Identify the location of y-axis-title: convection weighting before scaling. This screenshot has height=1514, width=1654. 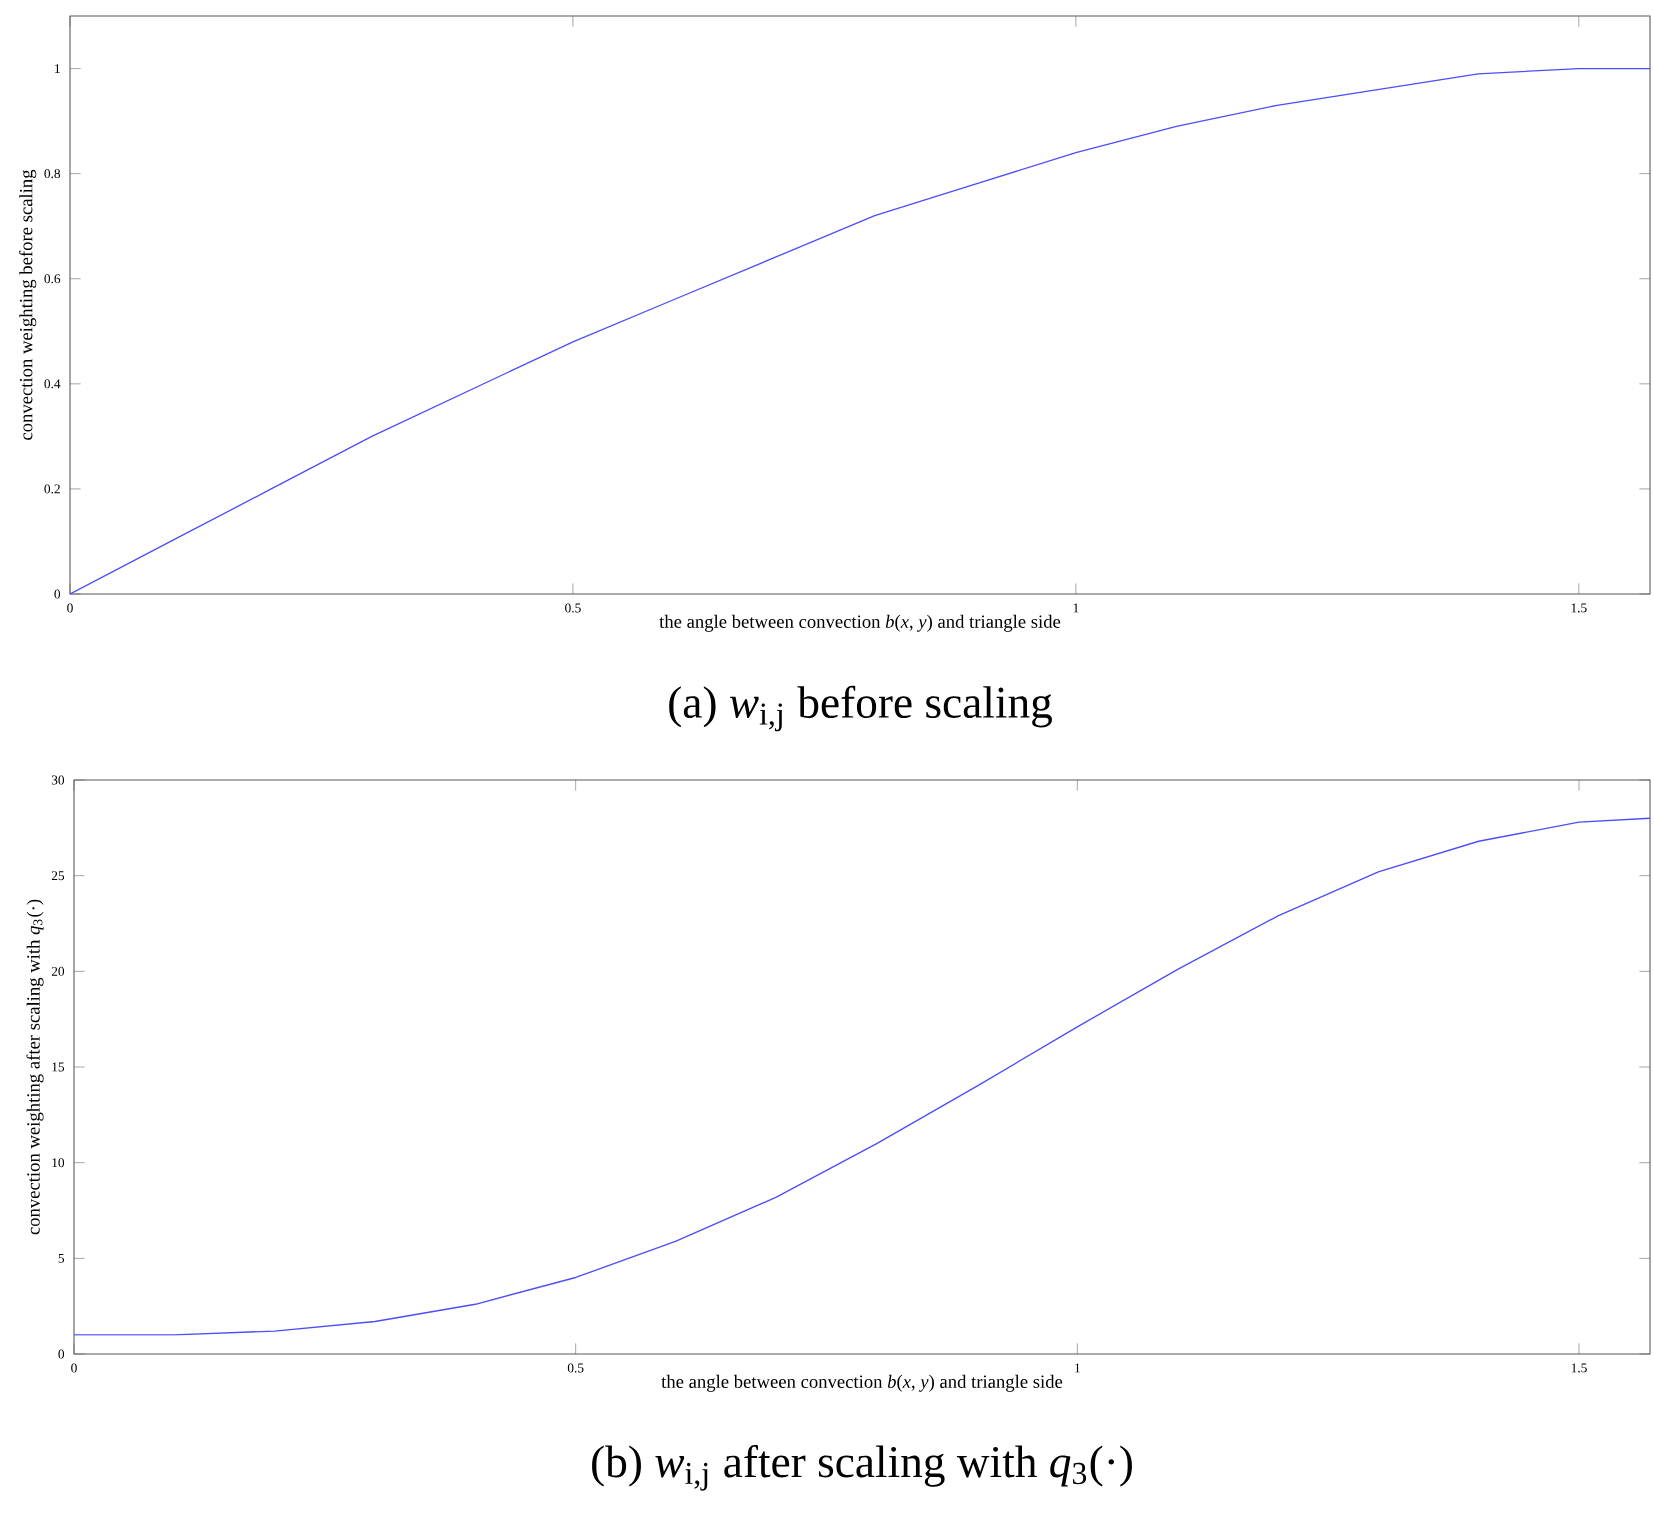
(28, 304).